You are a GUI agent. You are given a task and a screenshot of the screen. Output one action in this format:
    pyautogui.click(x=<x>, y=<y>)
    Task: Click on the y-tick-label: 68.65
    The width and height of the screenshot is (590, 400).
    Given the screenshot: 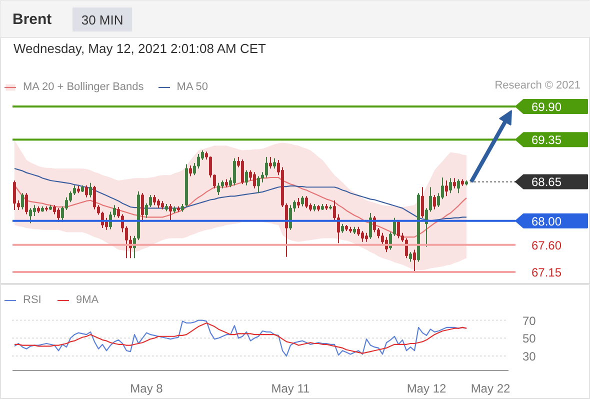 What is the action you would take?
    pyautogui.click(x=547, y=182)
    